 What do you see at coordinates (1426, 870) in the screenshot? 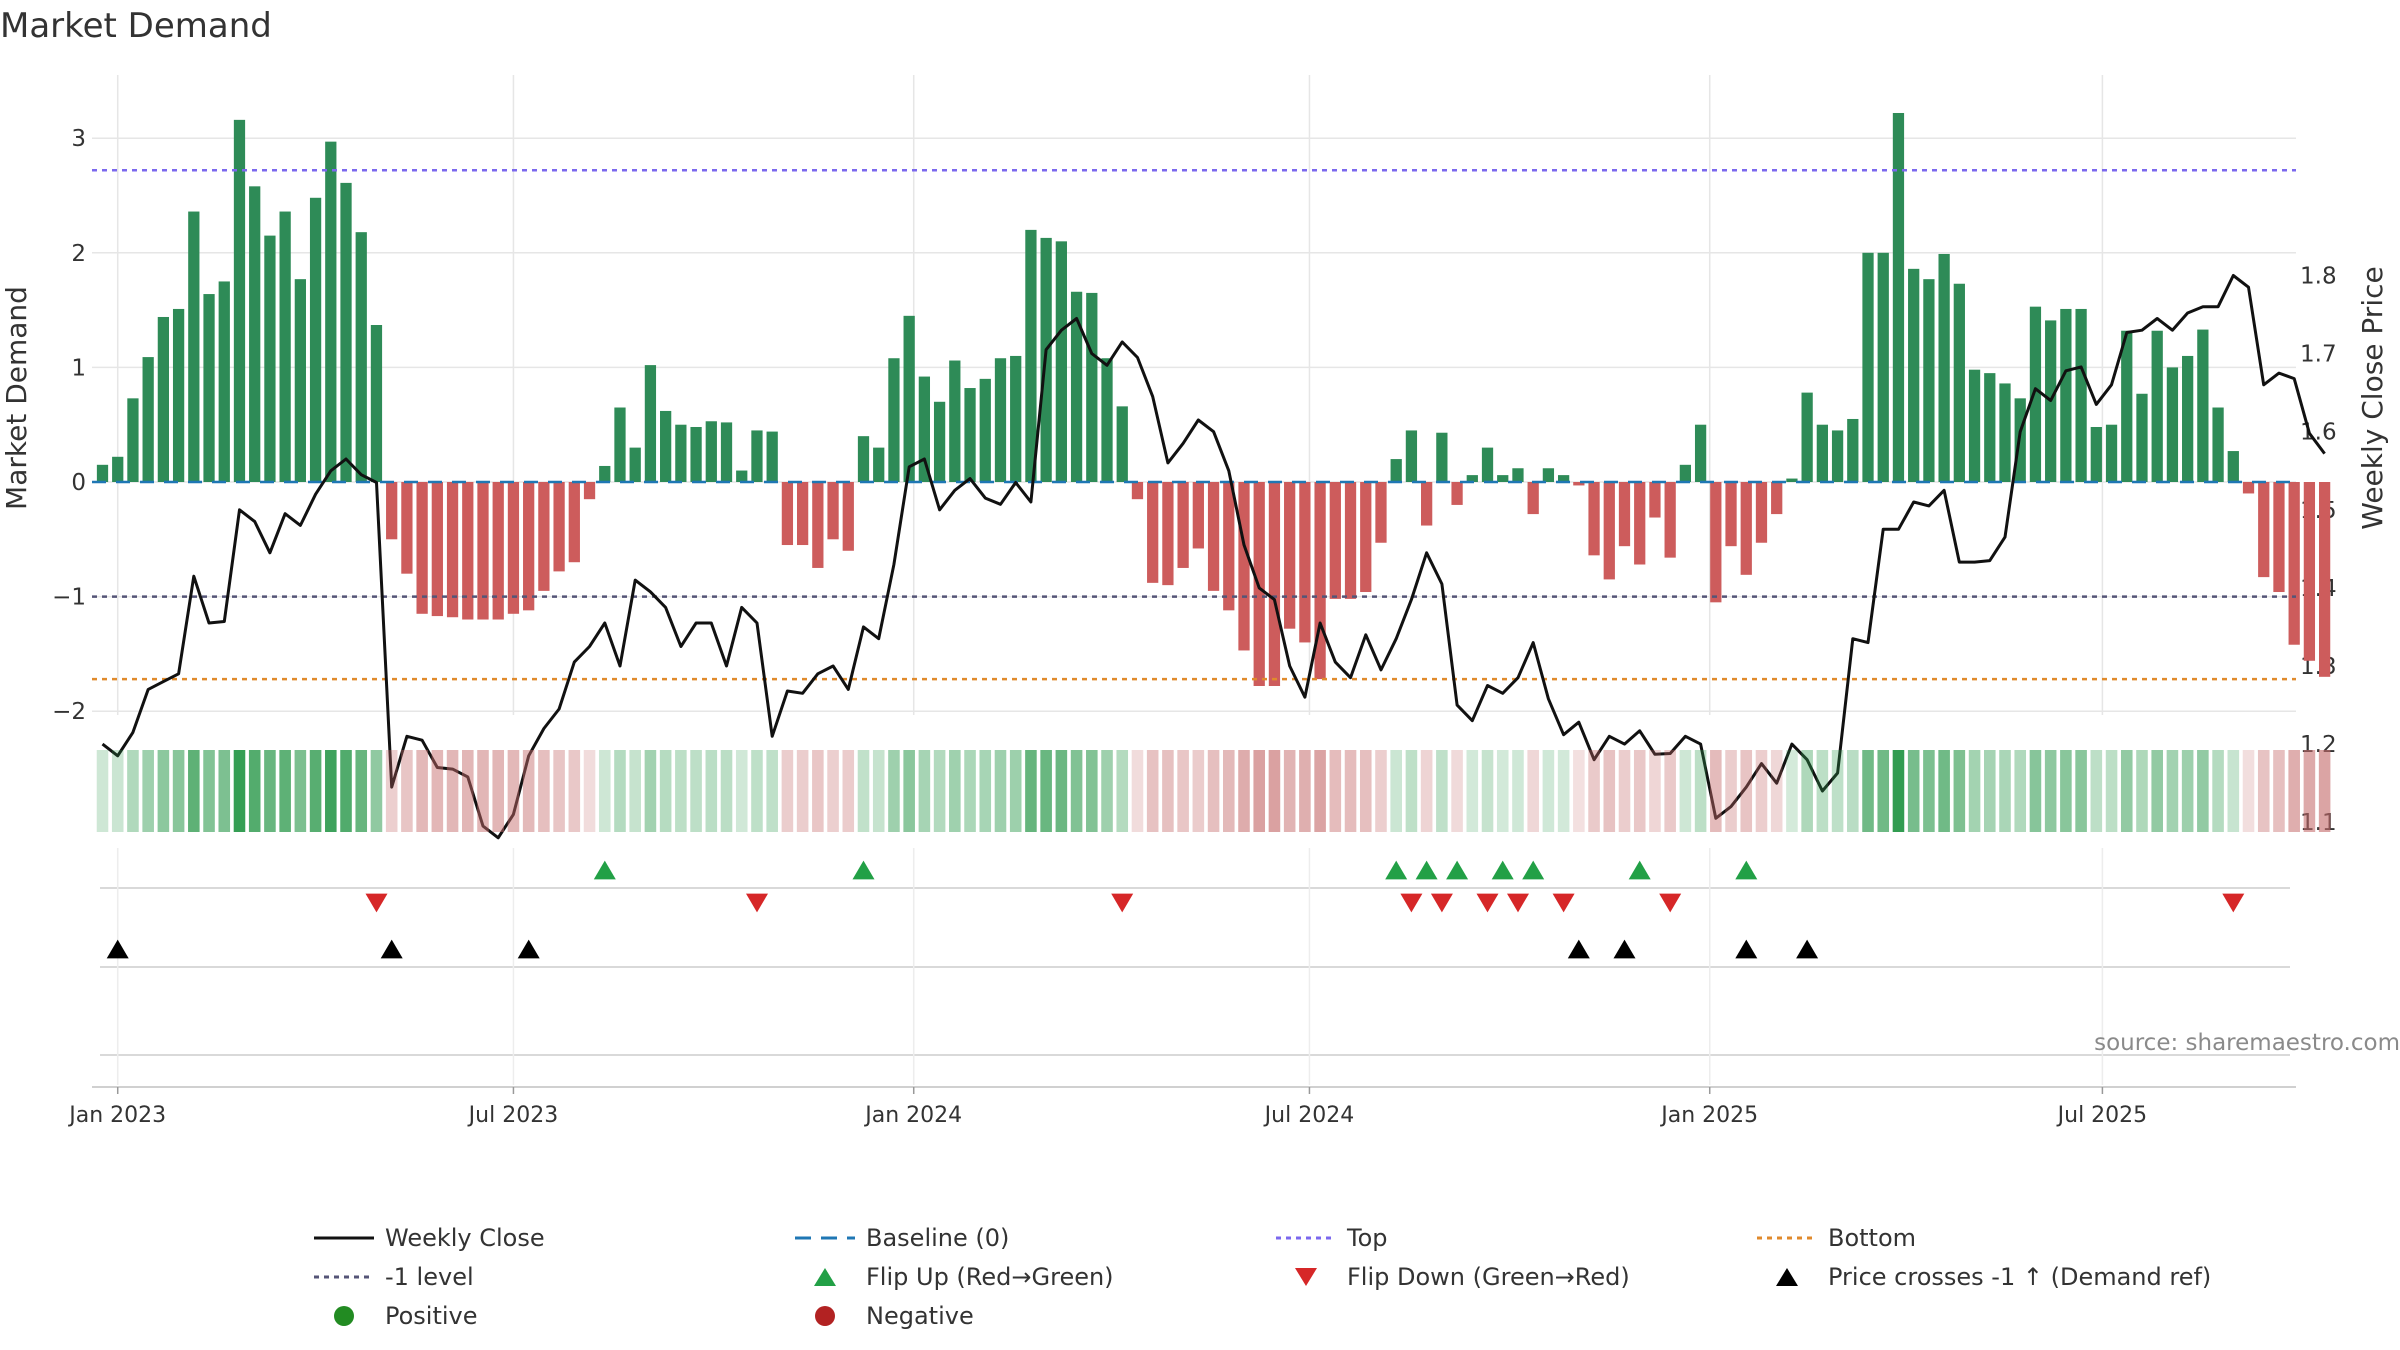
I see `flip-up-marker` at bounding box center [1426, 870].